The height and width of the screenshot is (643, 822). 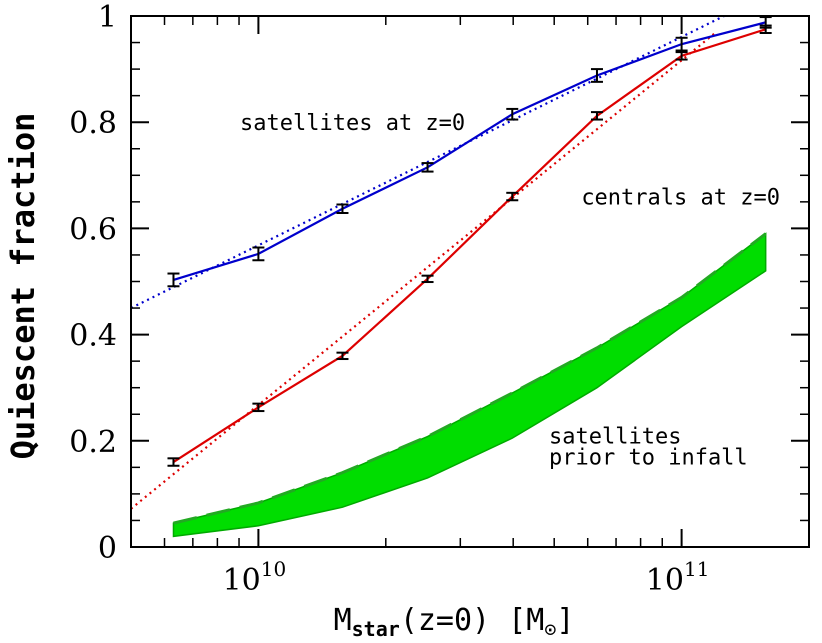 I want to click on y-tick-label: 0.2, so click(x=93, y=442).